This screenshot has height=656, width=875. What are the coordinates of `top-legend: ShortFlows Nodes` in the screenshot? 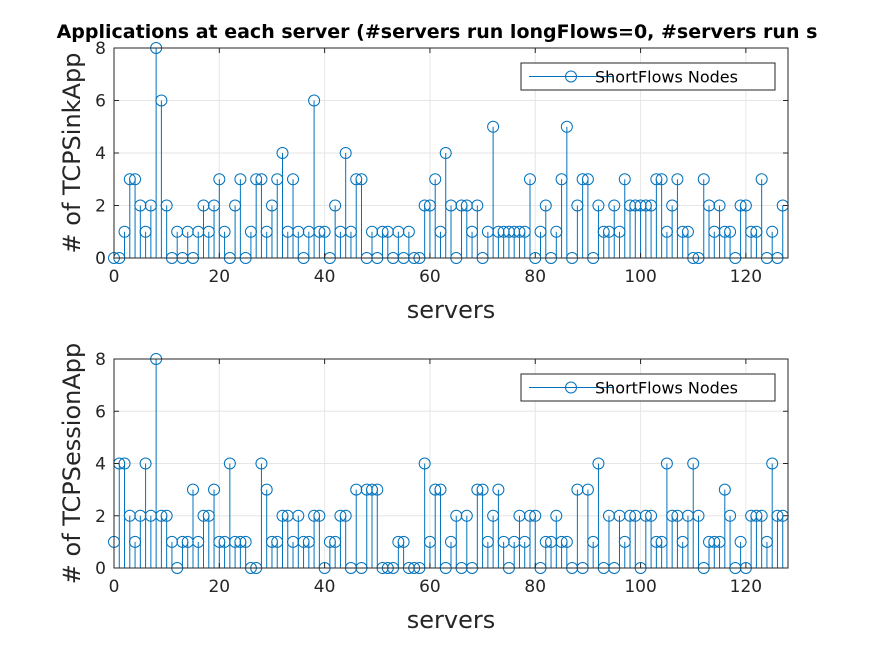 It's located at (648, 76).